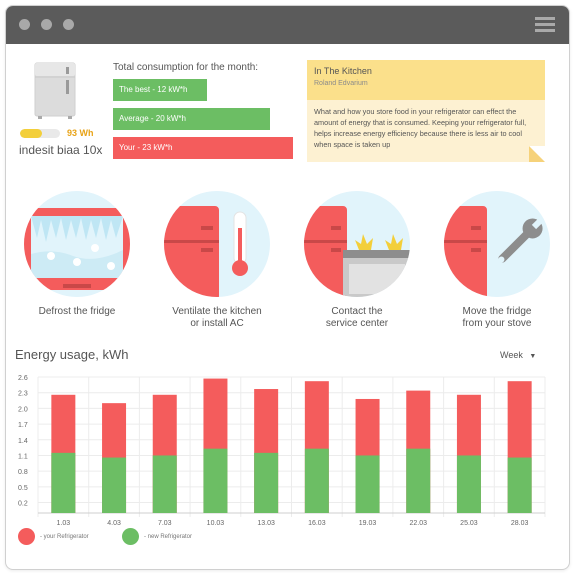 Image resolution: width=575 pixels, height=573 pixels. What do you see at coordinates (426, 80) in the screenshot?
I see `article-header: In The Kitchen Roland Edvarium` at bounding box center [426, 80].